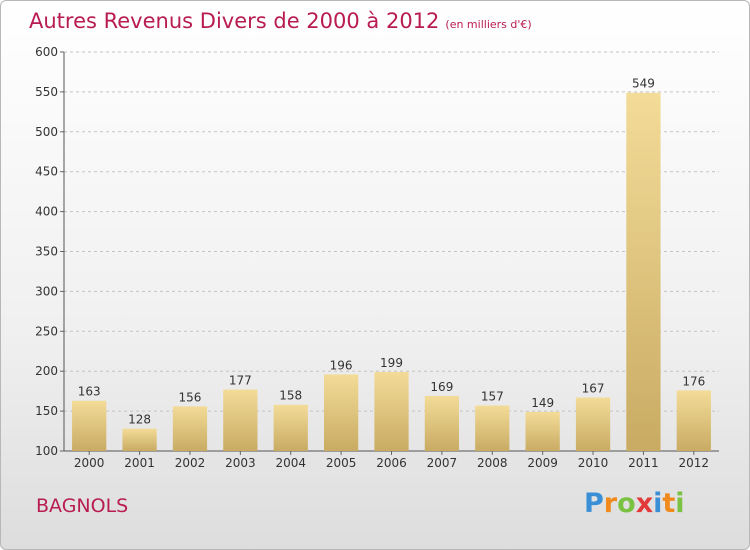 The width and height of the screenshot is (750, 550). I want to click on x-tick-label: 2005, so click(341, 463).